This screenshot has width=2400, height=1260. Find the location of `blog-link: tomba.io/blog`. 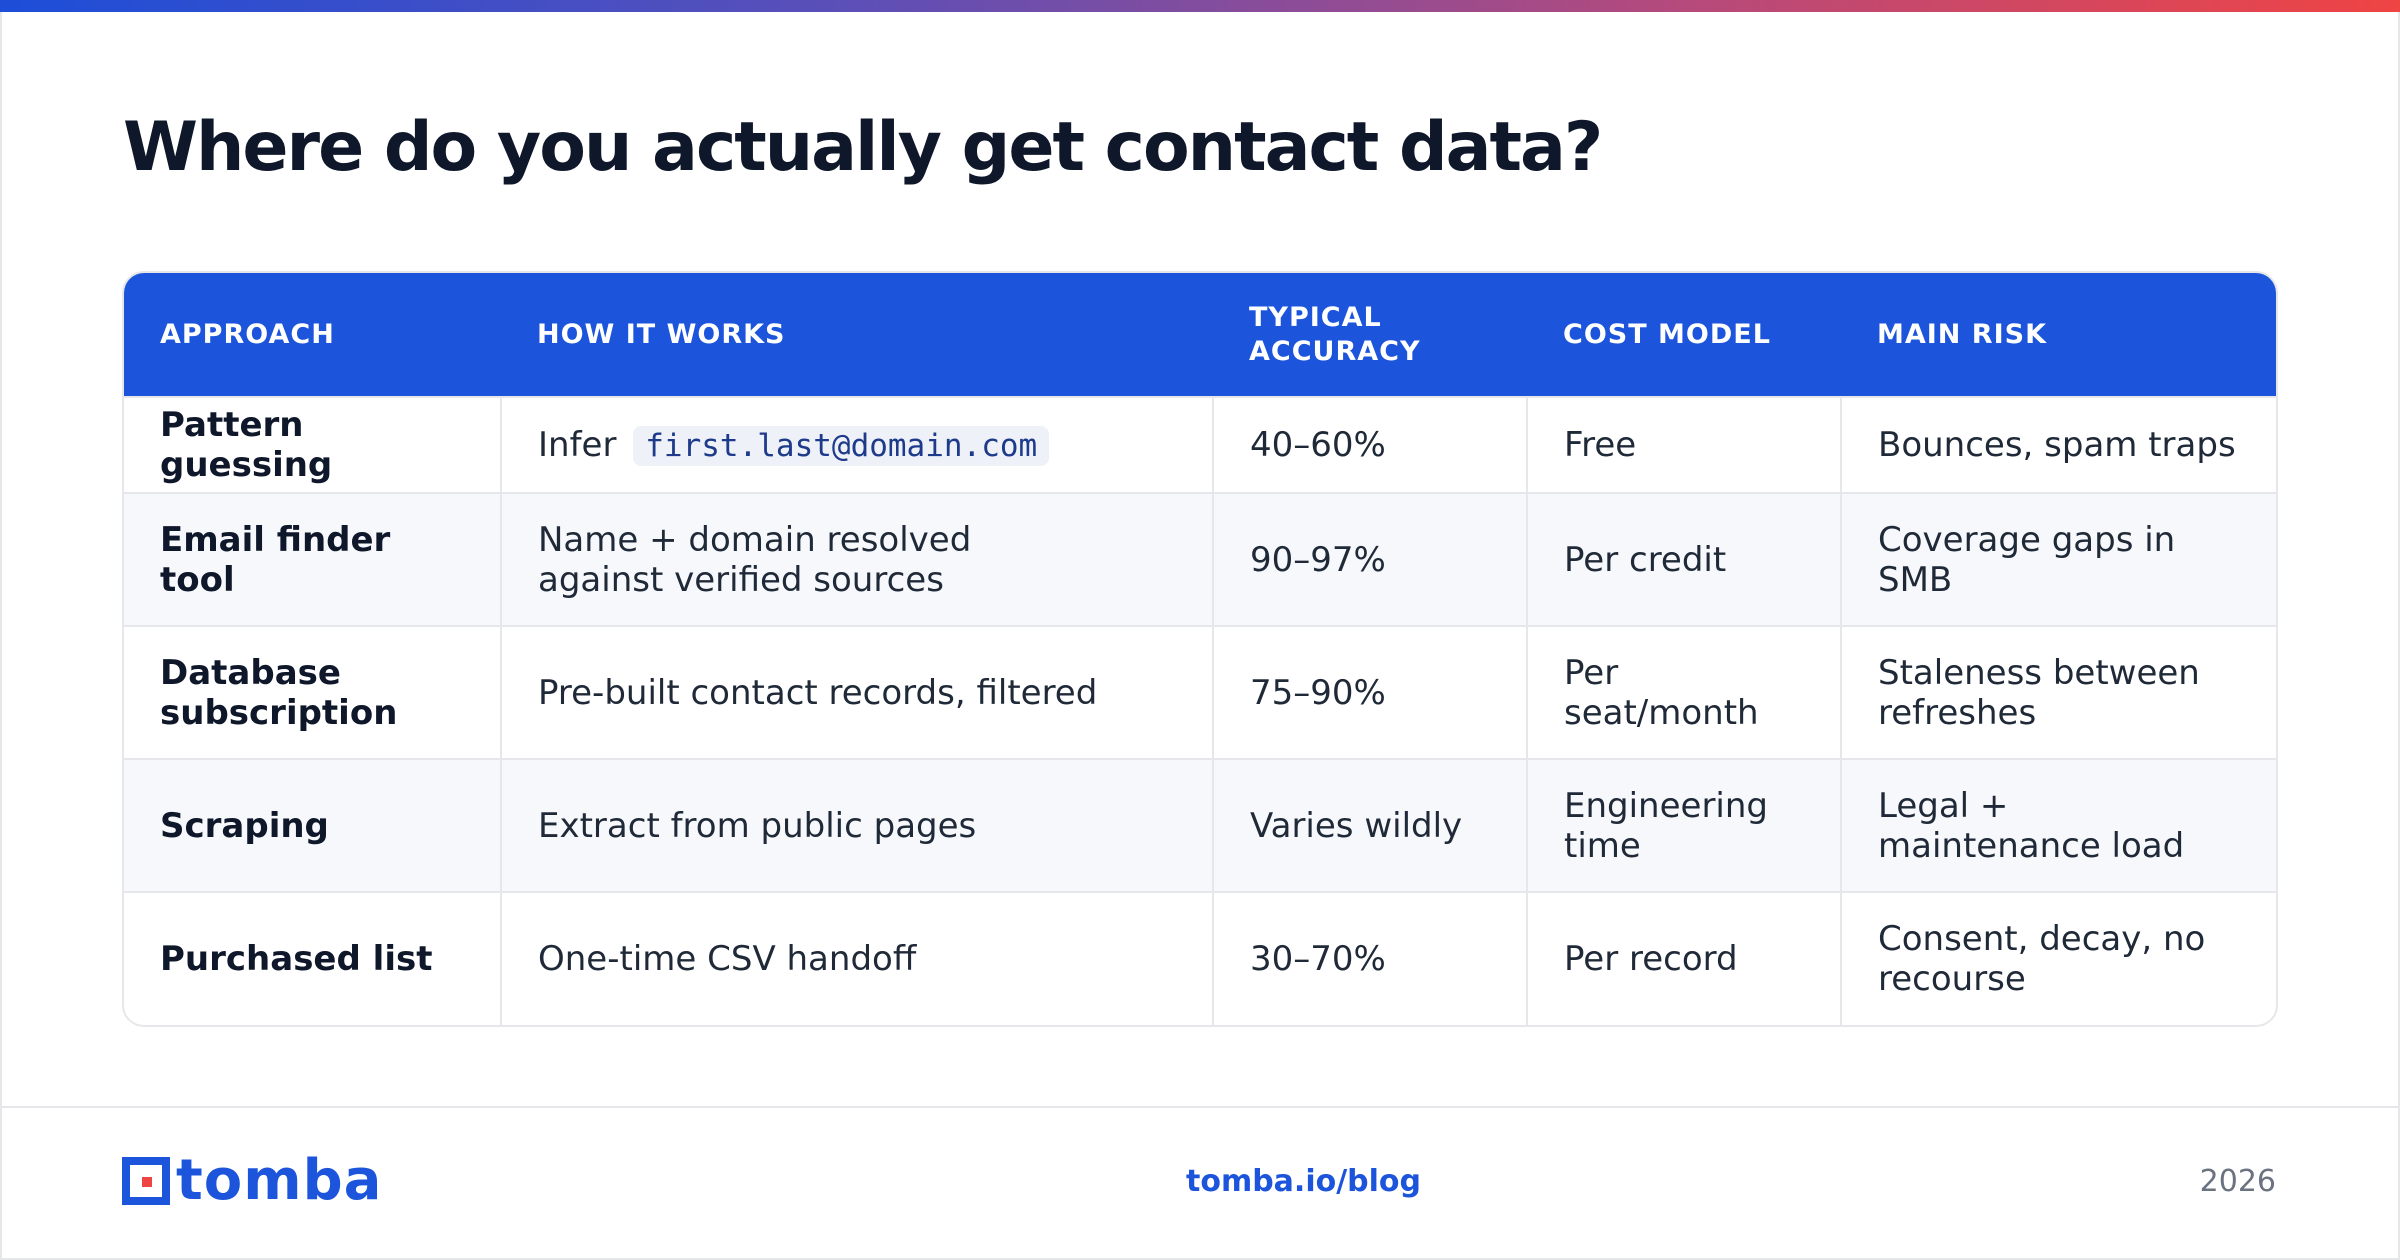

blog-link: tomba.io/blog is located at coordinates (1304, 1181).